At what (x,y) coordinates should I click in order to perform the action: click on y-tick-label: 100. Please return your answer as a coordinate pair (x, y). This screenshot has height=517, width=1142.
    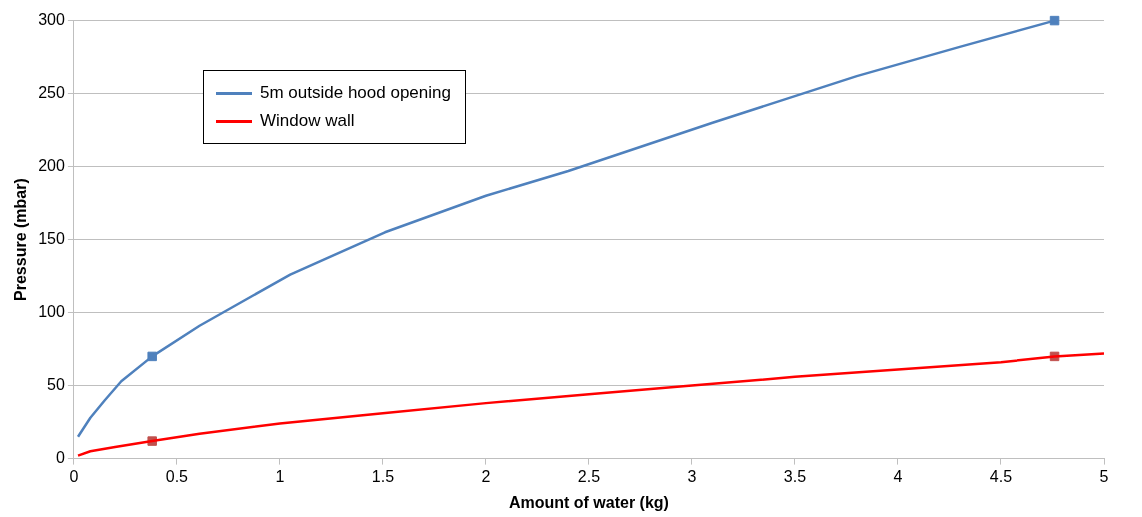
    Looking at the image, I should click on (51, 312).